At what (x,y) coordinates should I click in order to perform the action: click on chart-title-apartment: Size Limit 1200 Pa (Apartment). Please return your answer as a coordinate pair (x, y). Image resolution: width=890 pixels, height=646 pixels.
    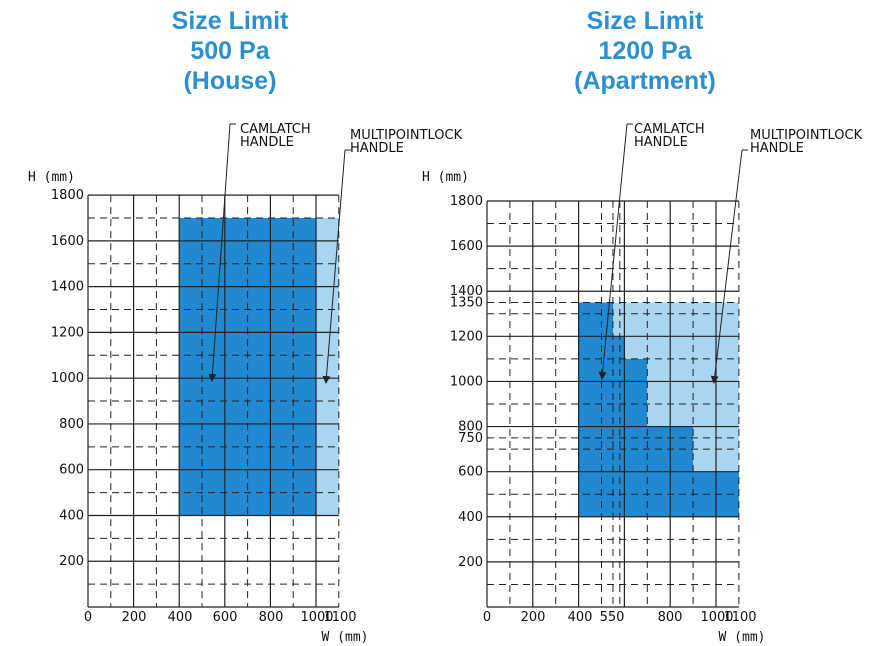
    Looking at the image, I should click on (645, 51).